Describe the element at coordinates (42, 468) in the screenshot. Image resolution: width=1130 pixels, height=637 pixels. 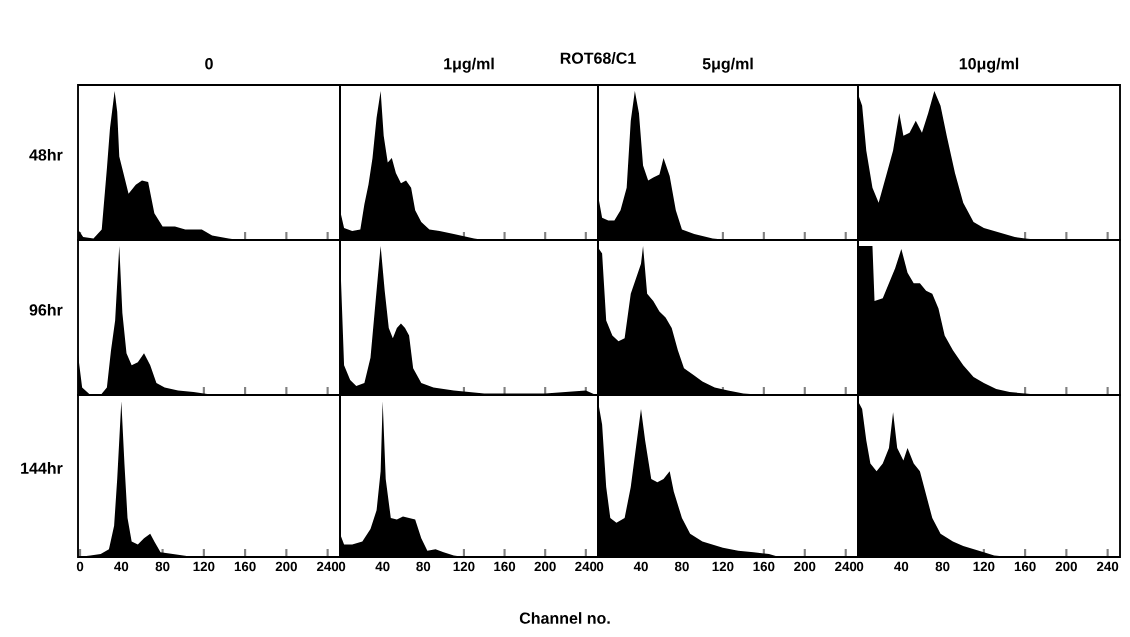
I see `y-axis-title: 144hr` at that location.